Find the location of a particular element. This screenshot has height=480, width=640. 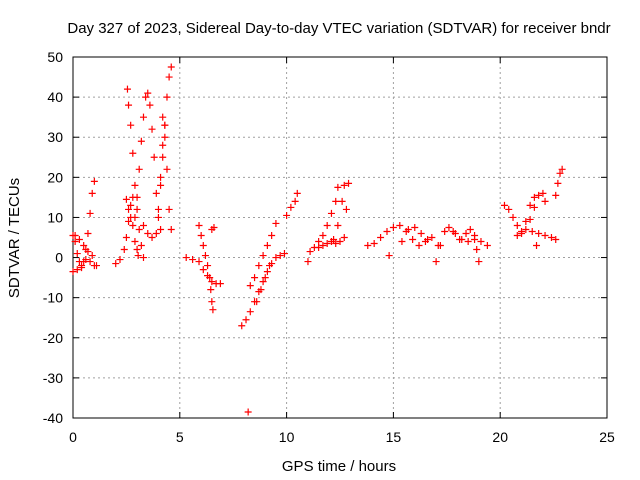

x-tick-label: 0 is located at coordinates (73, 437).